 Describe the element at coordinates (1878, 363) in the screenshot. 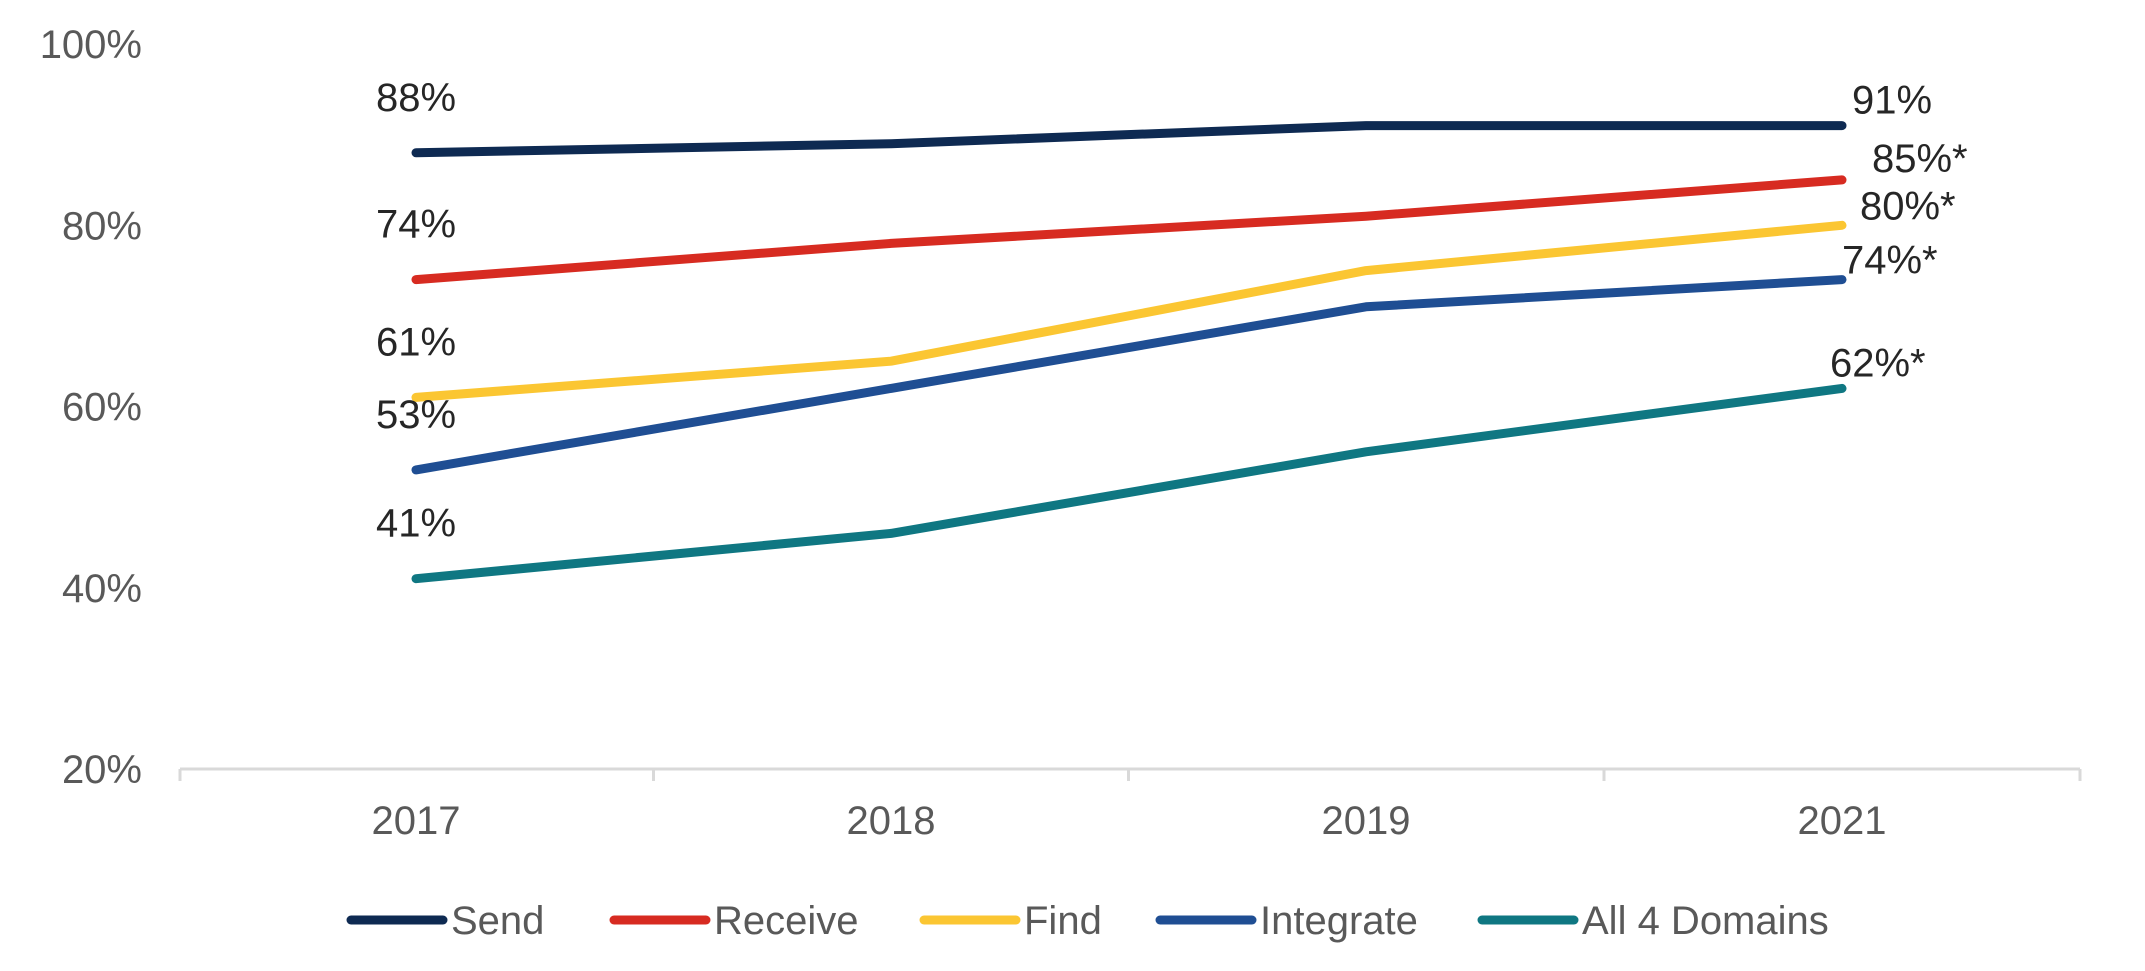

I see `data-label-all-4-domains-last: 62%*` at that location.